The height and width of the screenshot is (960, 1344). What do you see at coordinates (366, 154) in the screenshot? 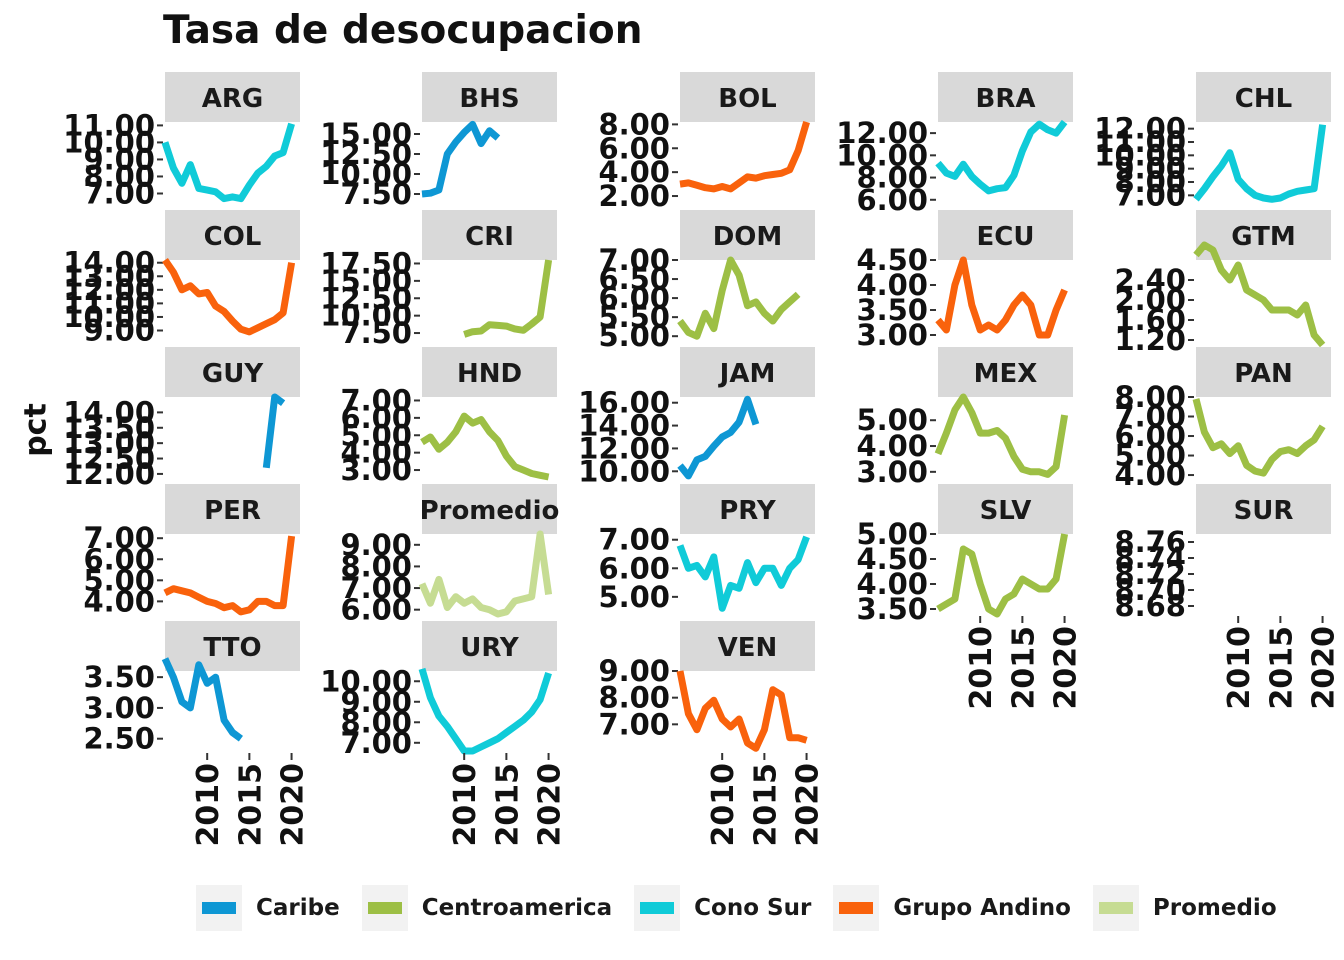
I see `y-tick-label-bhs-2: 12.50` at bounding box center [366, 154].